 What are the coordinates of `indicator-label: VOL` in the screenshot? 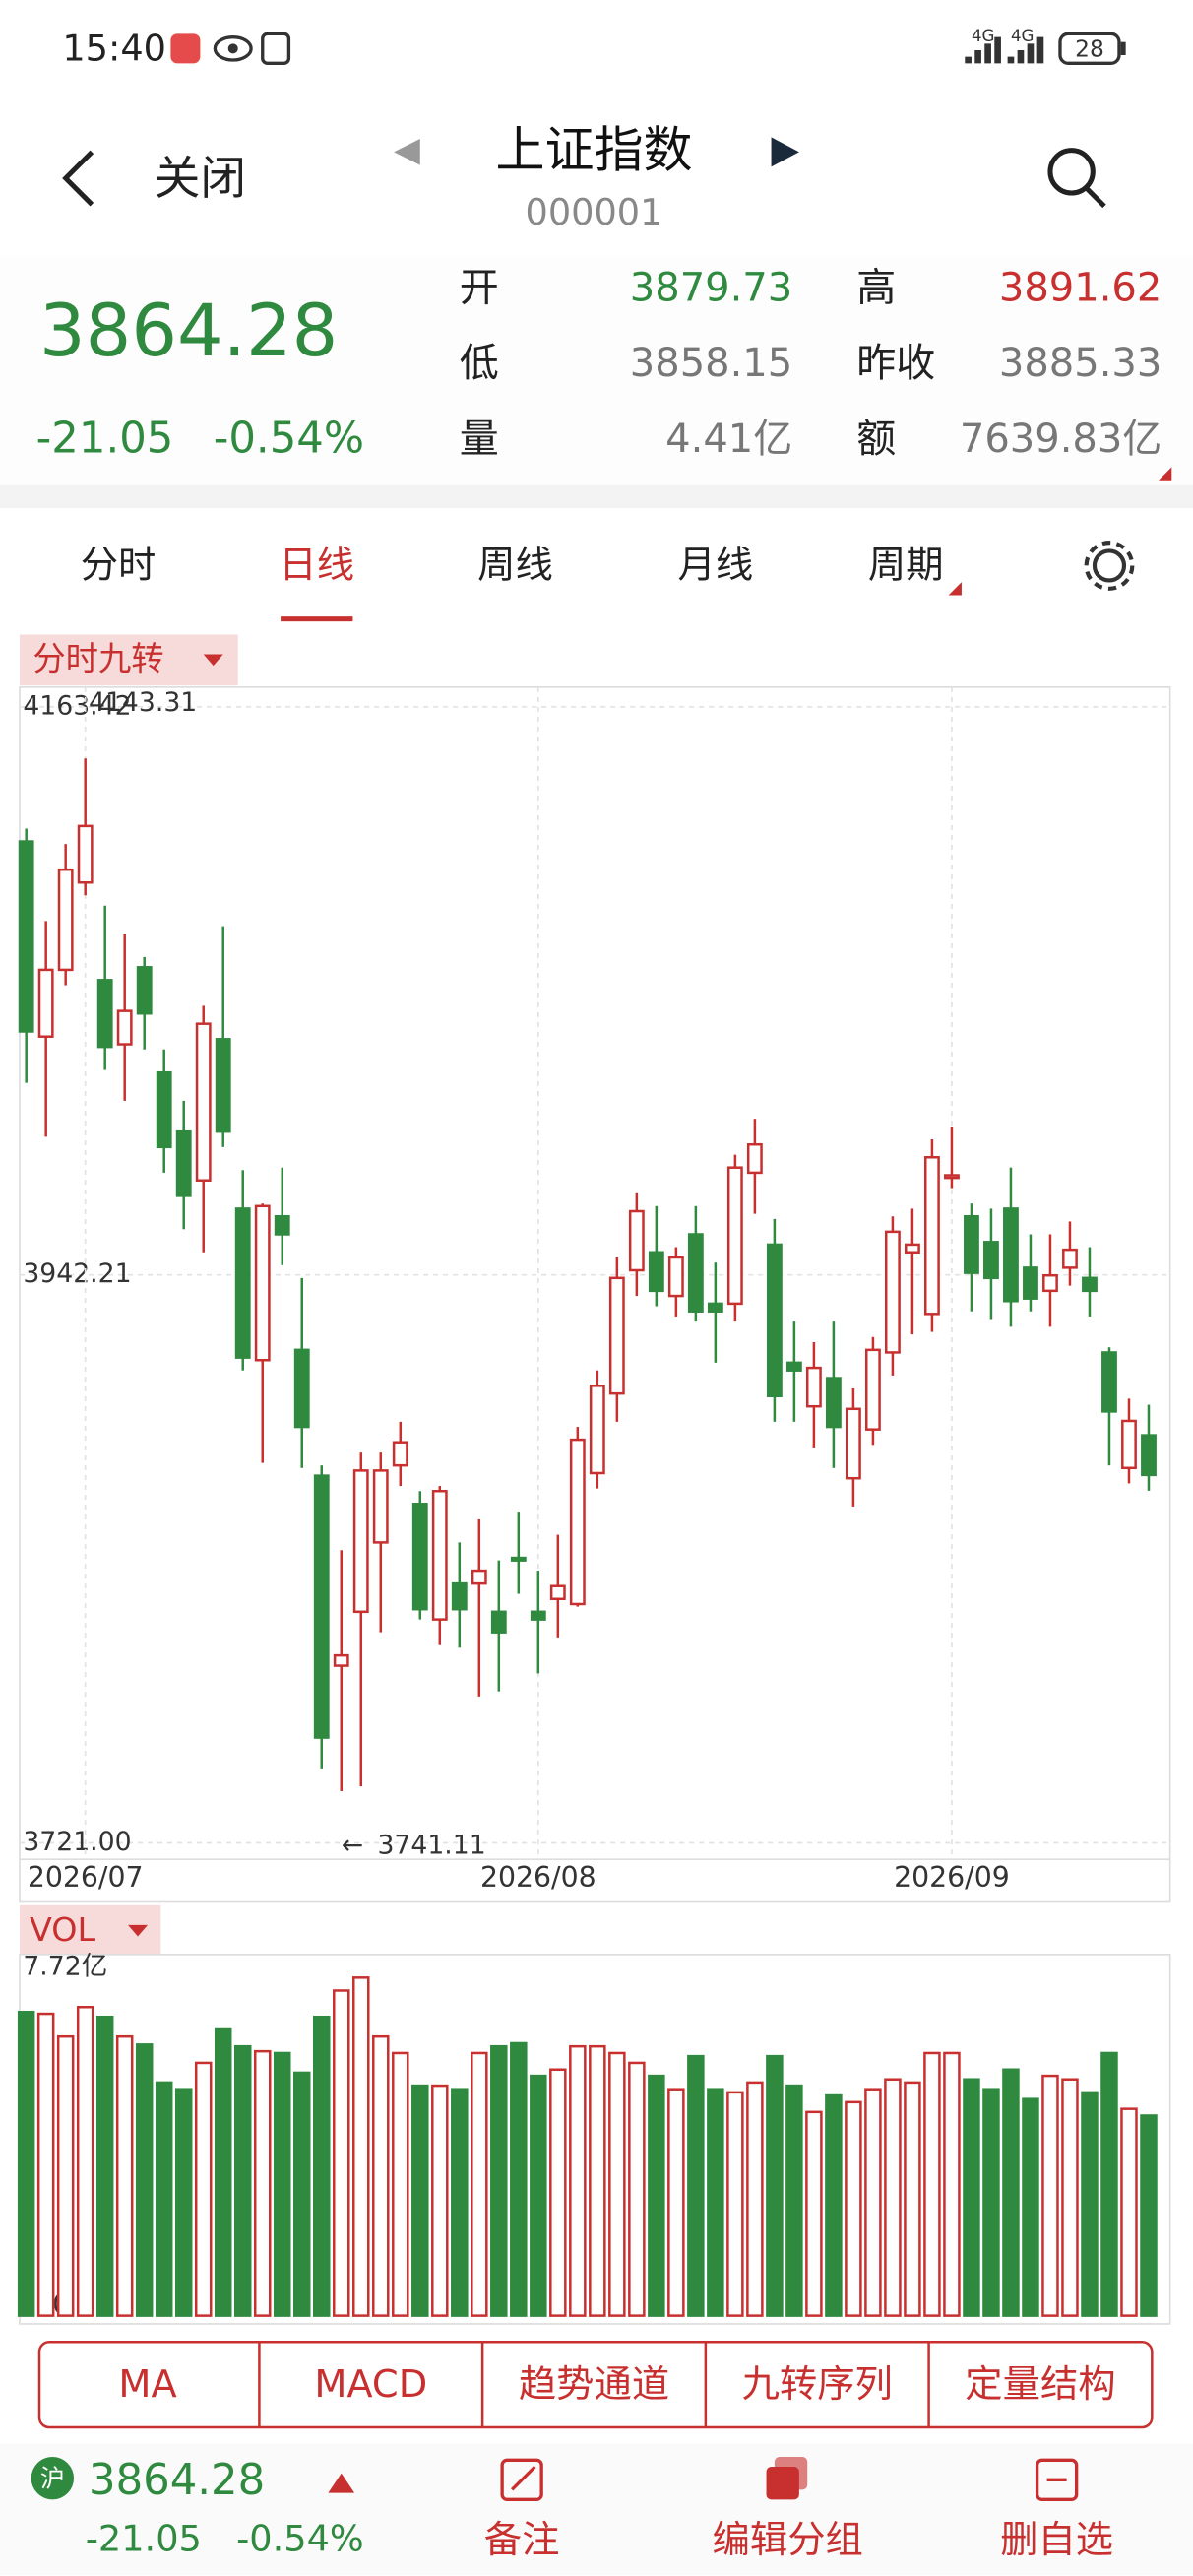 It's located at (62, 1929).